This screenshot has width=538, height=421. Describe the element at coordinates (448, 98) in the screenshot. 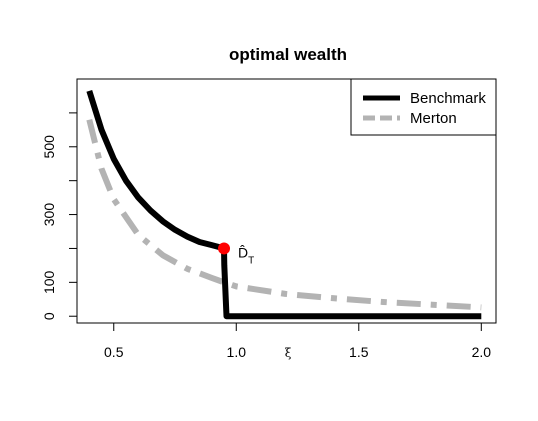

I see `legend-label-benchmark: Benchmark` at that location.